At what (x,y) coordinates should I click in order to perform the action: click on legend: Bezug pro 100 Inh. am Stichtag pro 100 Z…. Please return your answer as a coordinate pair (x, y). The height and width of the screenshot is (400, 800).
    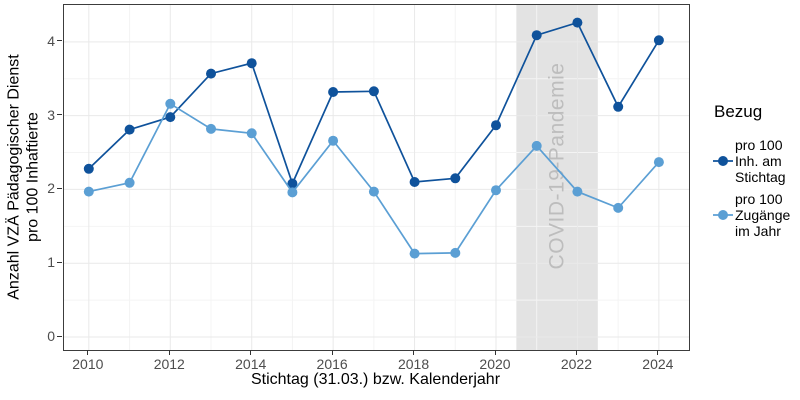
    Looking at the image, I should click on (756, 173).